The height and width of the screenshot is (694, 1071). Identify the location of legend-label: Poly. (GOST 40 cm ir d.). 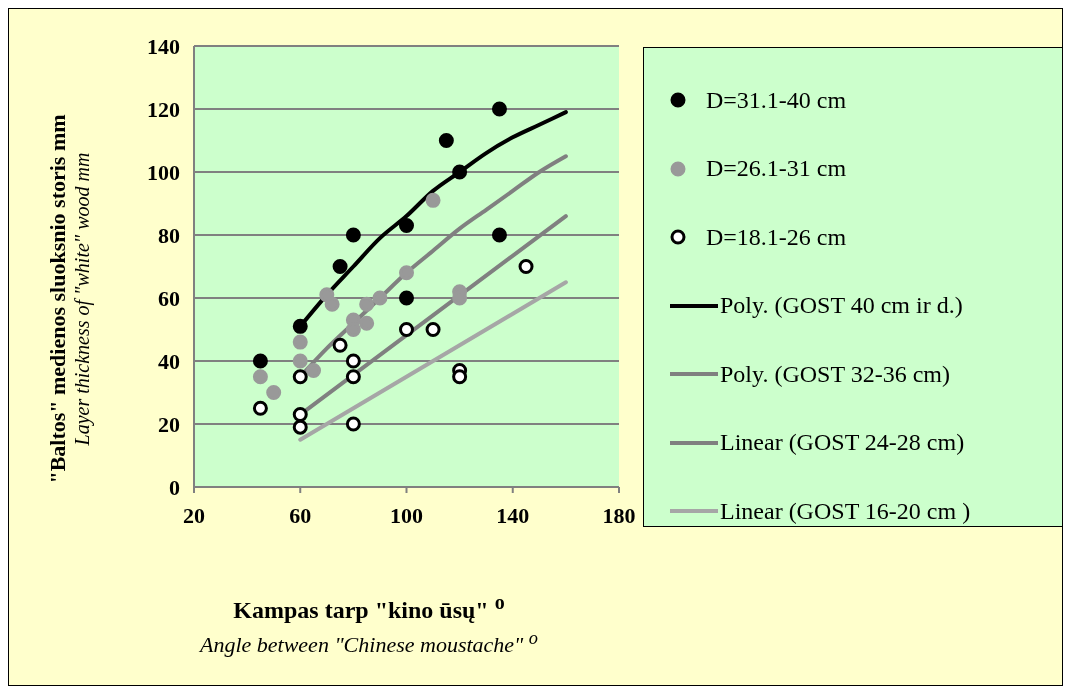
(841, 306).